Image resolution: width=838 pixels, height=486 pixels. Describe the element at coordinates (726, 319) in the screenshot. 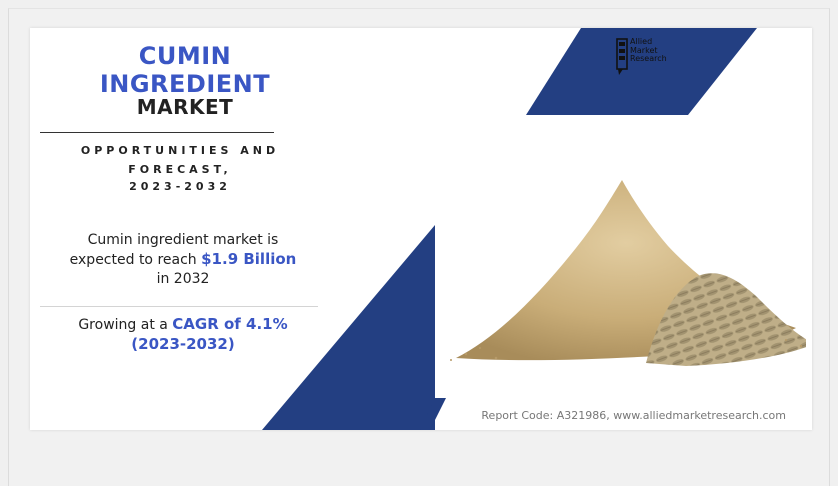

I see `cumin-seed-pile` at that location.